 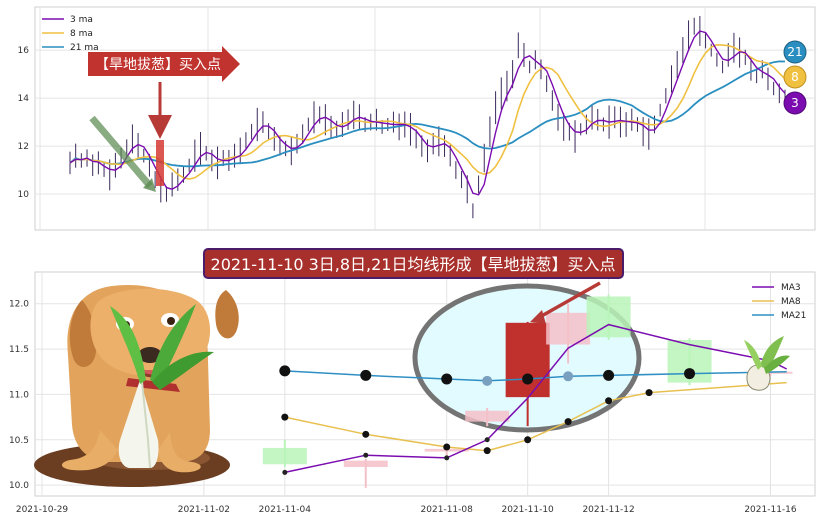 What do you see at coordinates (24, 195) in the screenshot?
I see `top-y-tick-label: 10` at bounding box center [24, 195].